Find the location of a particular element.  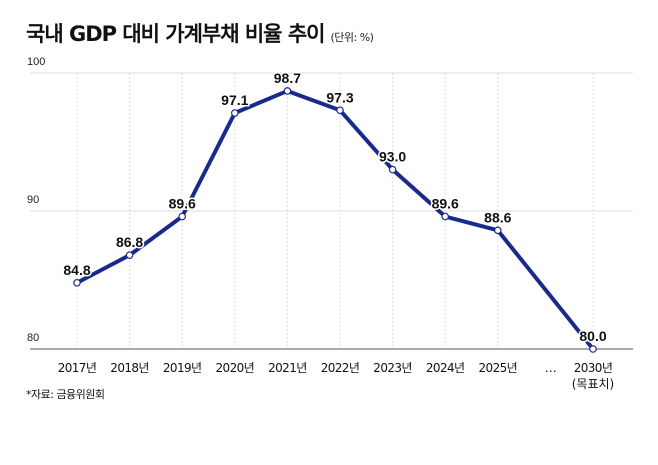

data-label: 93.0 is located at coordinates (392, 157).